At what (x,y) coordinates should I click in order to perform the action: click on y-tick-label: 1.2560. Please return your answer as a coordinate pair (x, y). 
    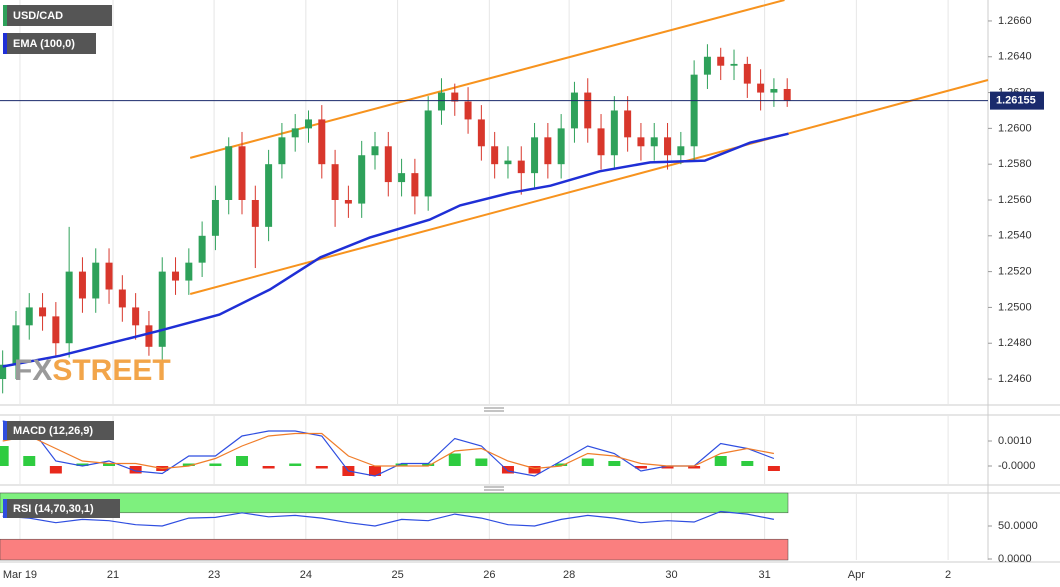
    Looking at the image, I should click on (1015, 200).